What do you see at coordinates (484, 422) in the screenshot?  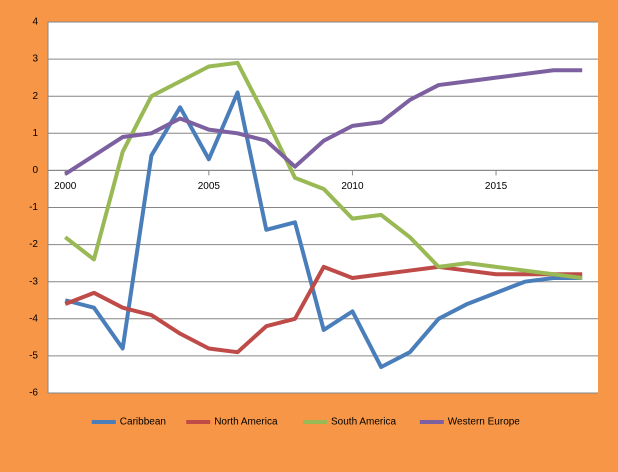 I see `legend-label: Western Europe` at bounding box center [484, 422].